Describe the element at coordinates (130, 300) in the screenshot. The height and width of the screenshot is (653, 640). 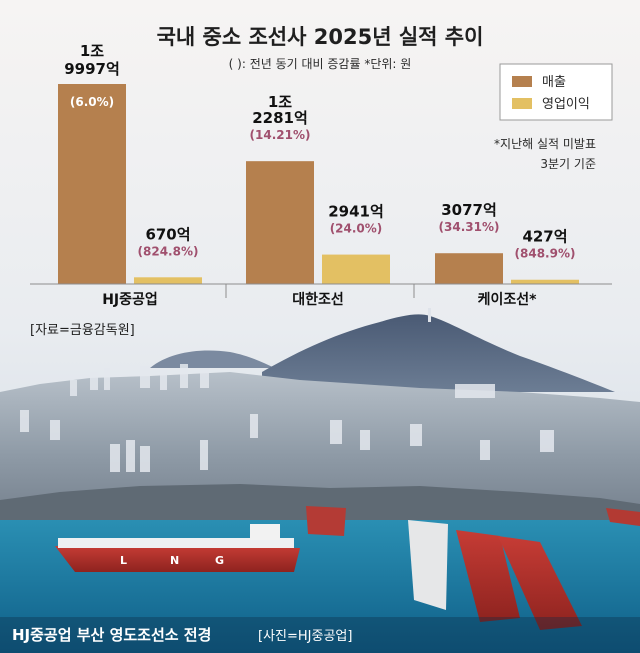
I see `category-label: HJ중공업` at that location.